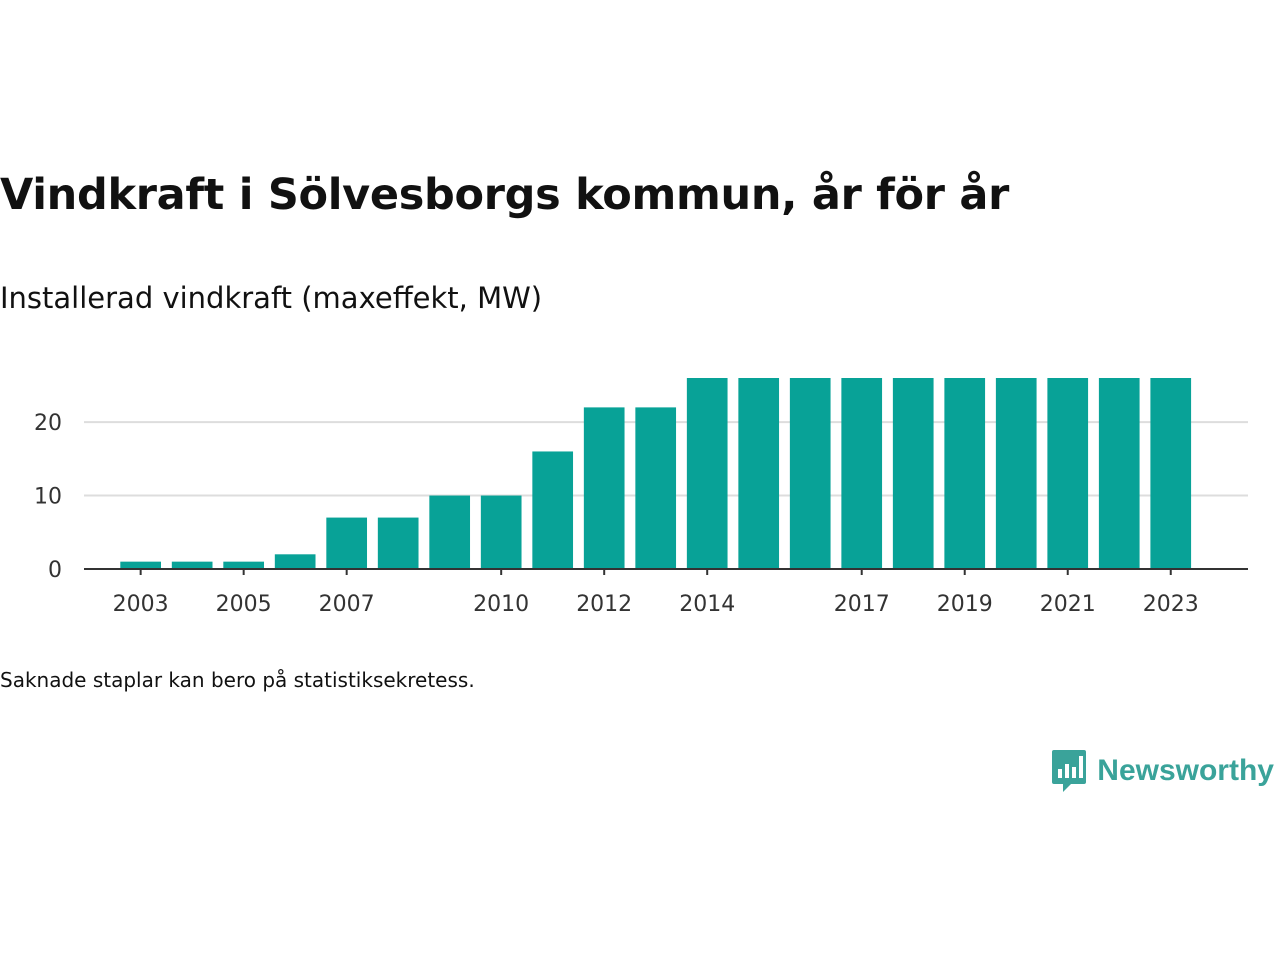 The width and height of the screenshot is (1280, 960). What do you see at coordinates (244, 565) in the screenshot?
I see `bar-2005` at bounding box center [244, 565].